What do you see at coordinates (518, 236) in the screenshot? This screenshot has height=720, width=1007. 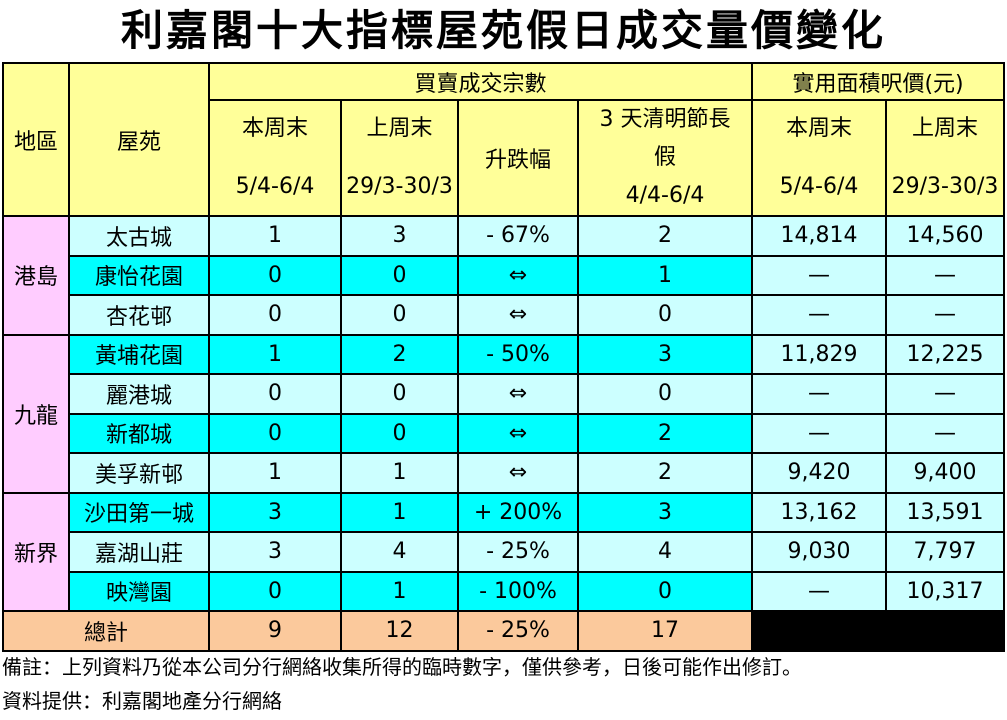 I see `change-cell: - 67%` at bounding box center [518, 236].